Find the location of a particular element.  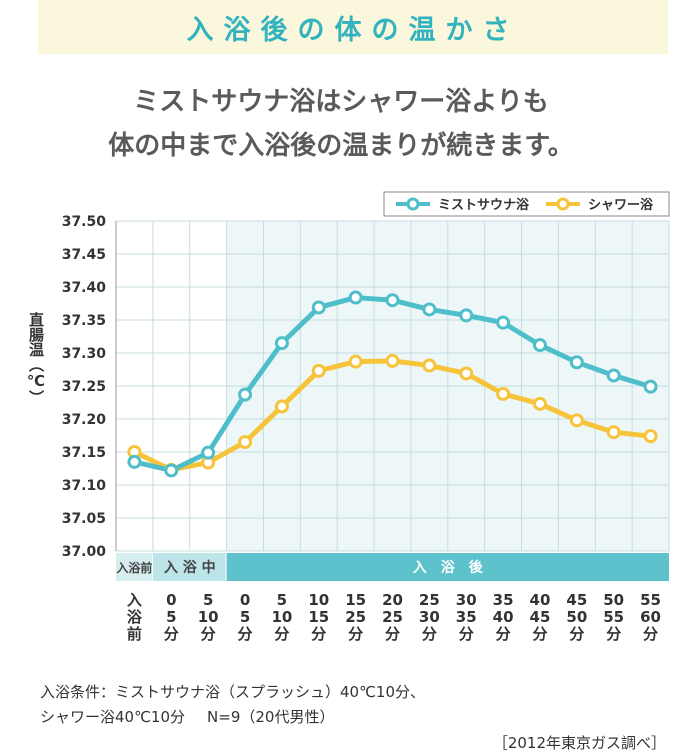

y-tick-label: 37.40 is located at coordinates (84, 288).